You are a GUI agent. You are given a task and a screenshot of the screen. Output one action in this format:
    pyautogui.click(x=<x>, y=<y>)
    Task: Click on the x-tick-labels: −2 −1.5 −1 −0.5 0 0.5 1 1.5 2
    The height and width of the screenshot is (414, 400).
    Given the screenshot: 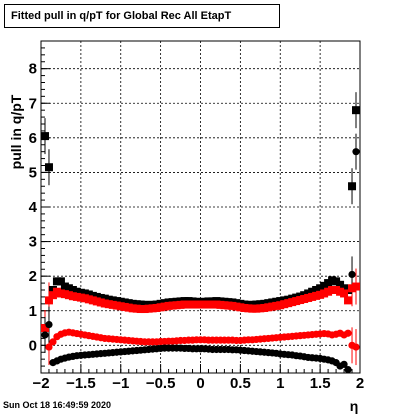 What is the action you would take?
    pyautogui.click(x=198, y=383)
    